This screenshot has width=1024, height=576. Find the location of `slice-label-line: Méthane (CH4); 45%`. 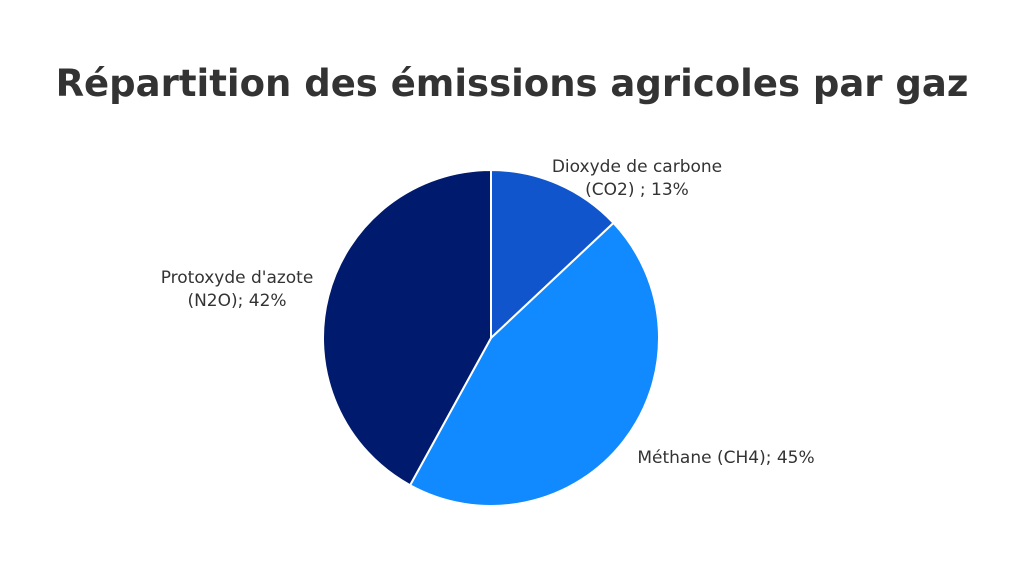

slice-label-line: Méthane (CH4); 45% is located at coordinates (725, 458).